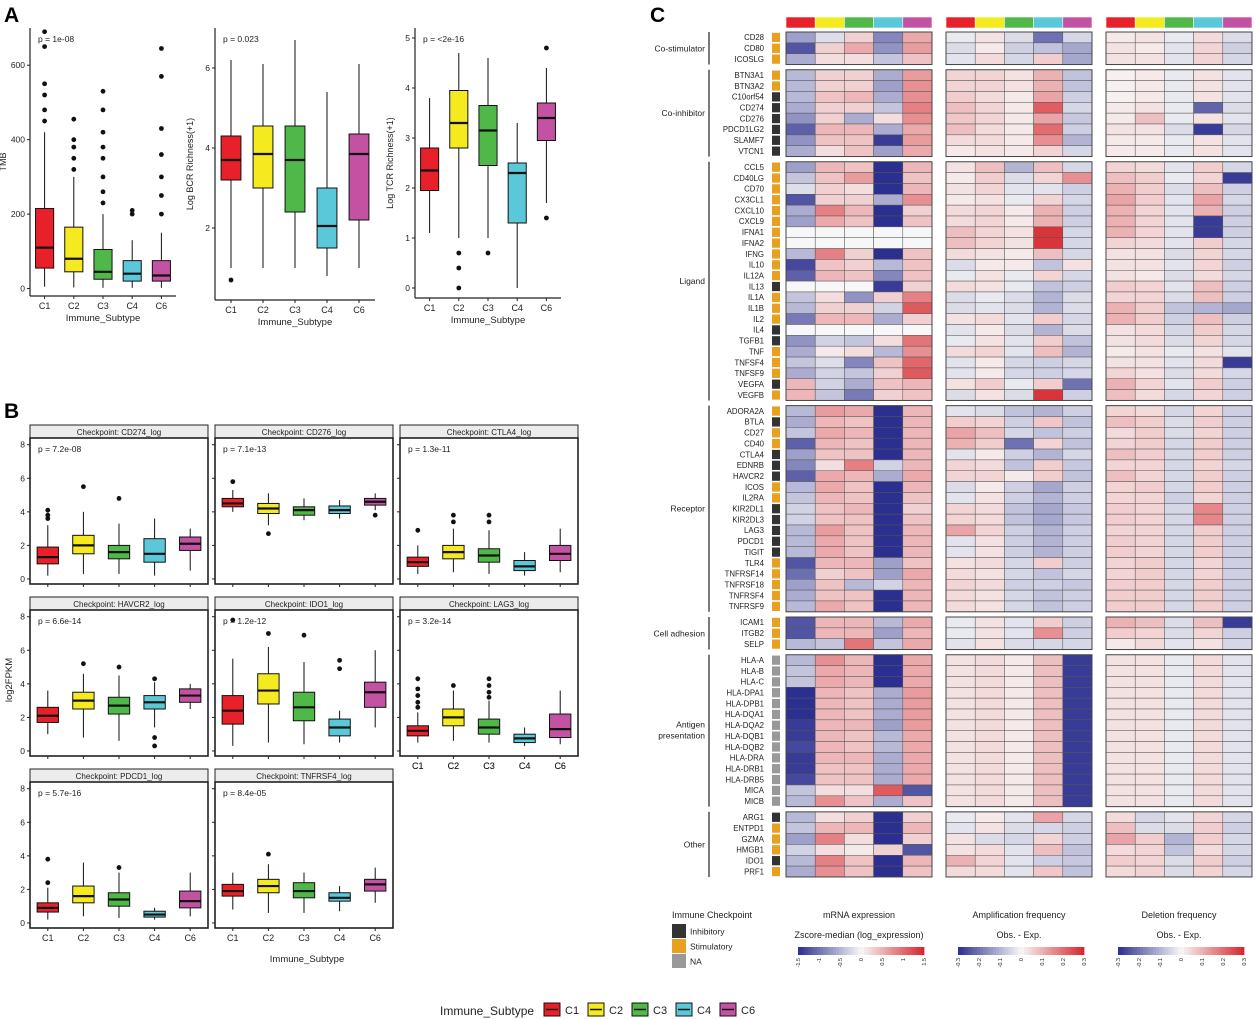 The width and height of the screenshot is (1256, 1019). What do you see at coordinates (295, 310) in the screenshot?
I see `x-tick-label: C3` at bounding box center [295, 310].